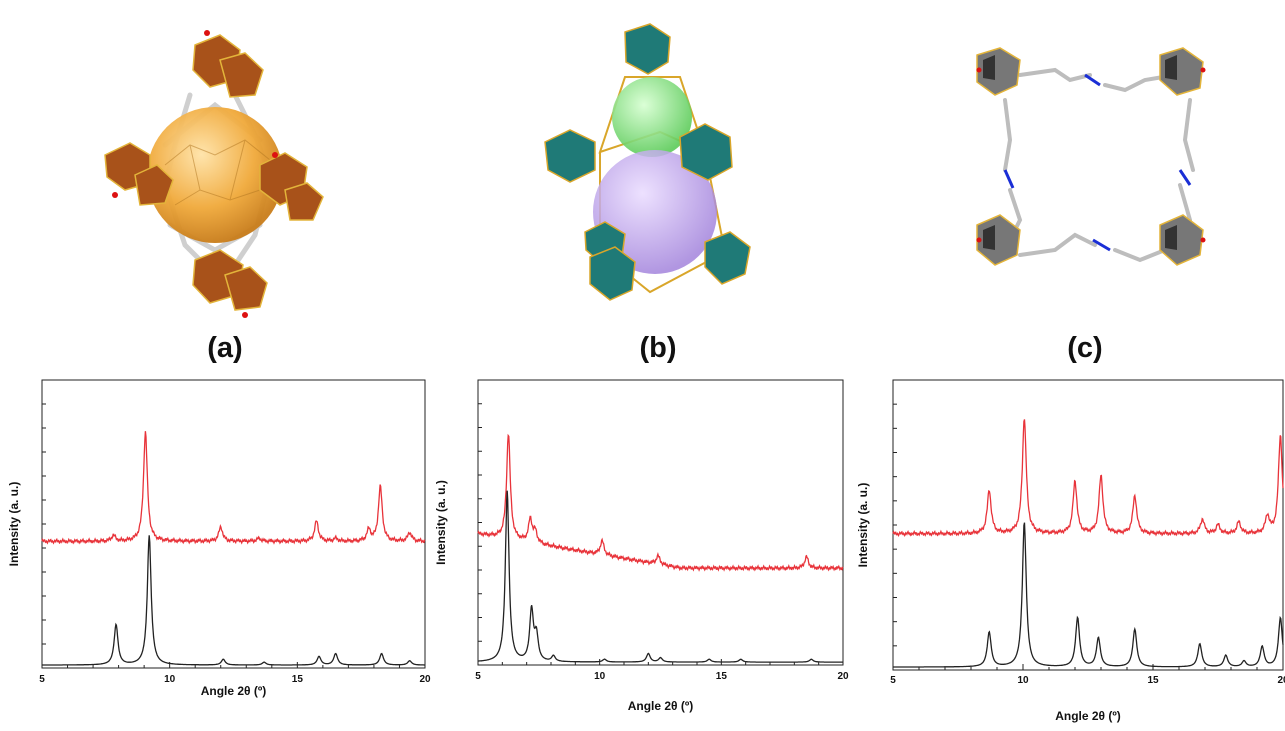 The width and height of the screenshot is (1285, 731). What do you see at coordinates (1085, 348) in the screenshot?
I see `panel-label-c: (c)` at bounding box center [1085, 348].